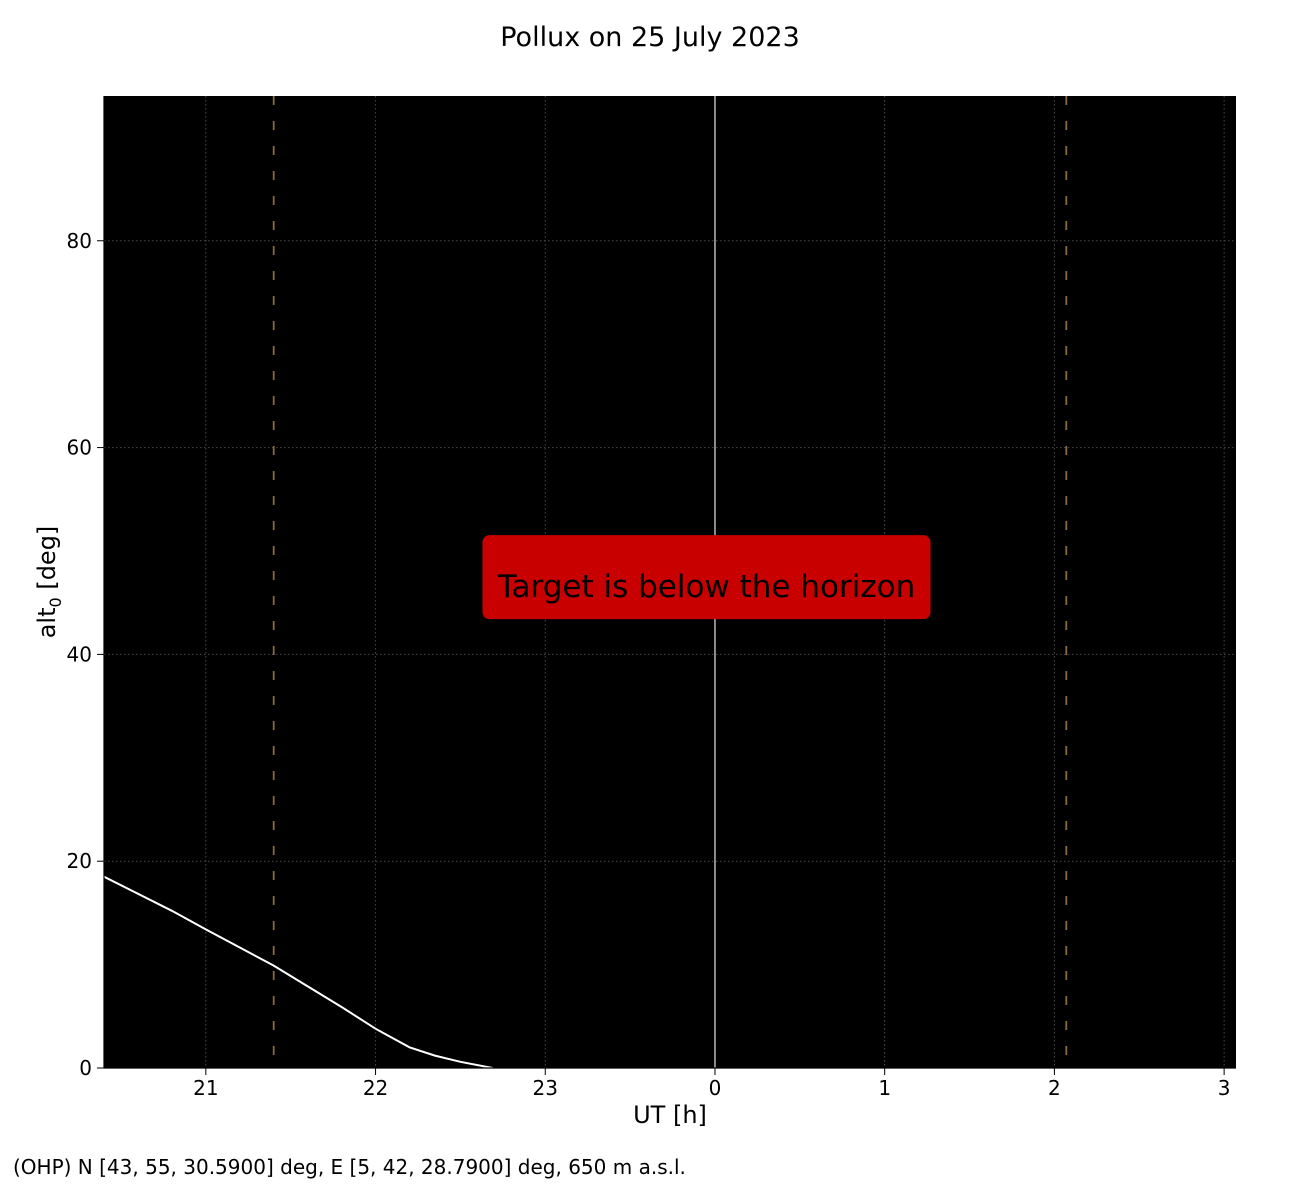 This screenshot has width=1300, height=1200. Describe the element at coordinates (1054, 1088) in the screenshot. I see `x-tick-label: 2` at that location.